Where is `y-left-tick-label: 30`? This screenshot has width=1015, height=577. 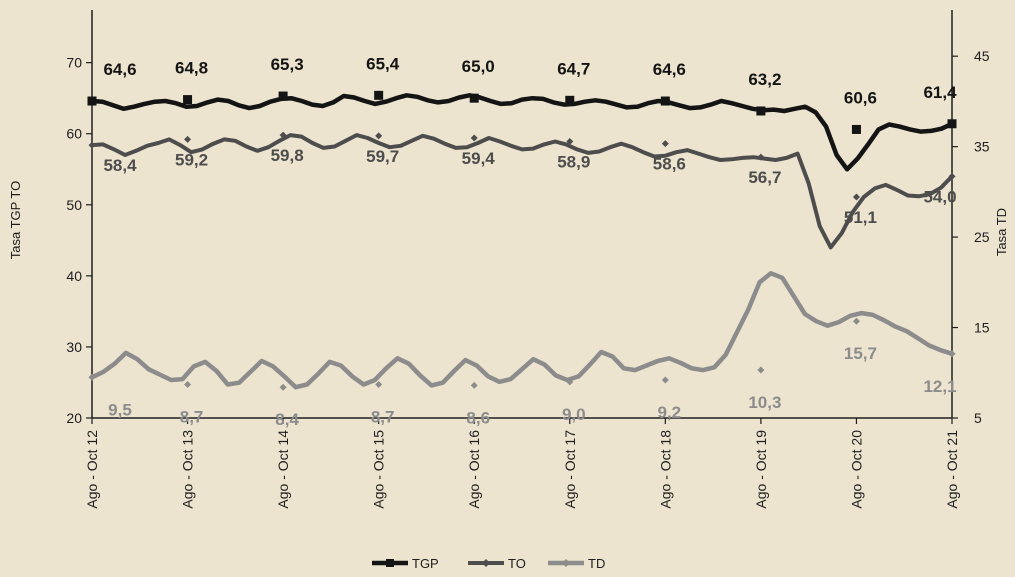
y-left-tick-label: 30 is located at coordinates (74, 347).